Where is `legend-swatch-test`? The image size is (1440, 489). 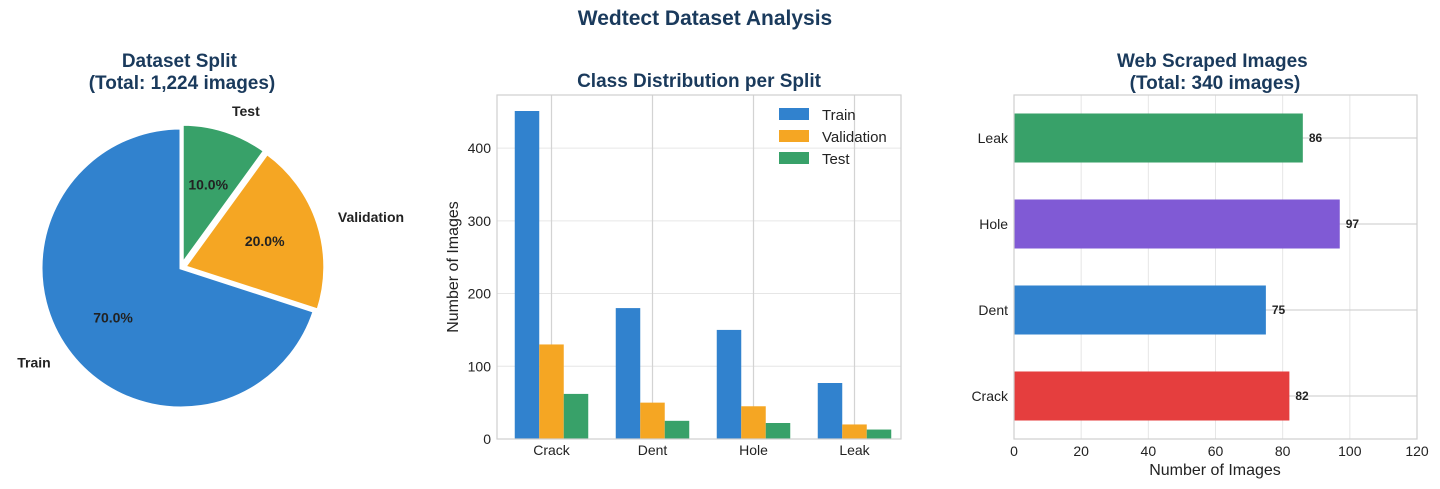
legend-swatch-test is located at coordinates (794, 158).